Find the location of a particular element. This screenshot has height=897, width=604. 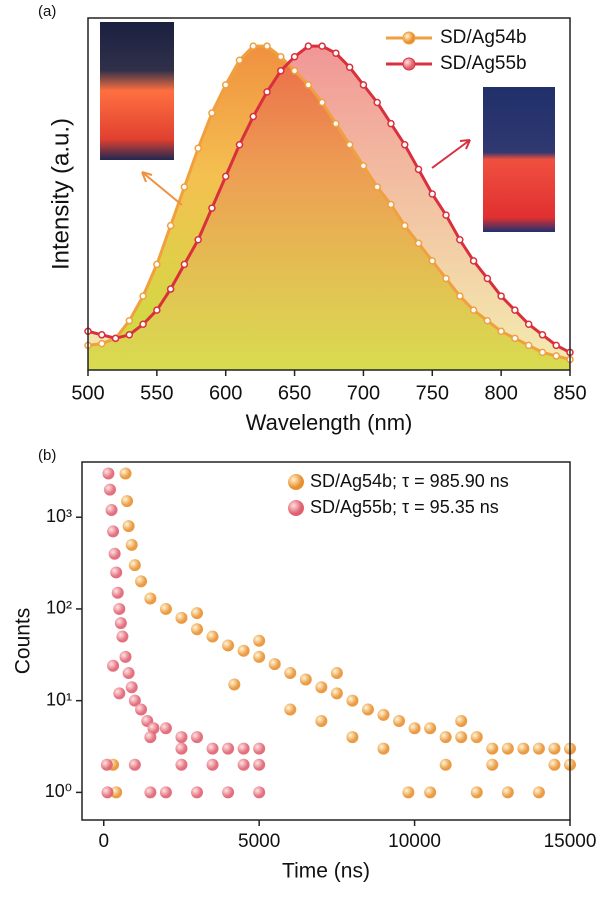

legend-label: SD/Ag54b is located at coordinates (483, 37).